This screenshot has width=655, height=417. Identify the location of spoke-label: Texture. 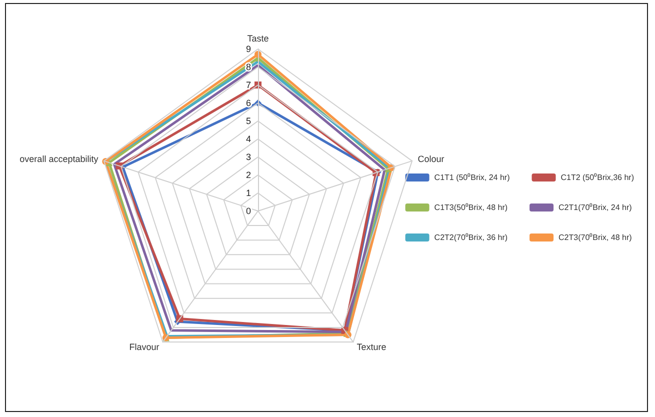
(371, 347).